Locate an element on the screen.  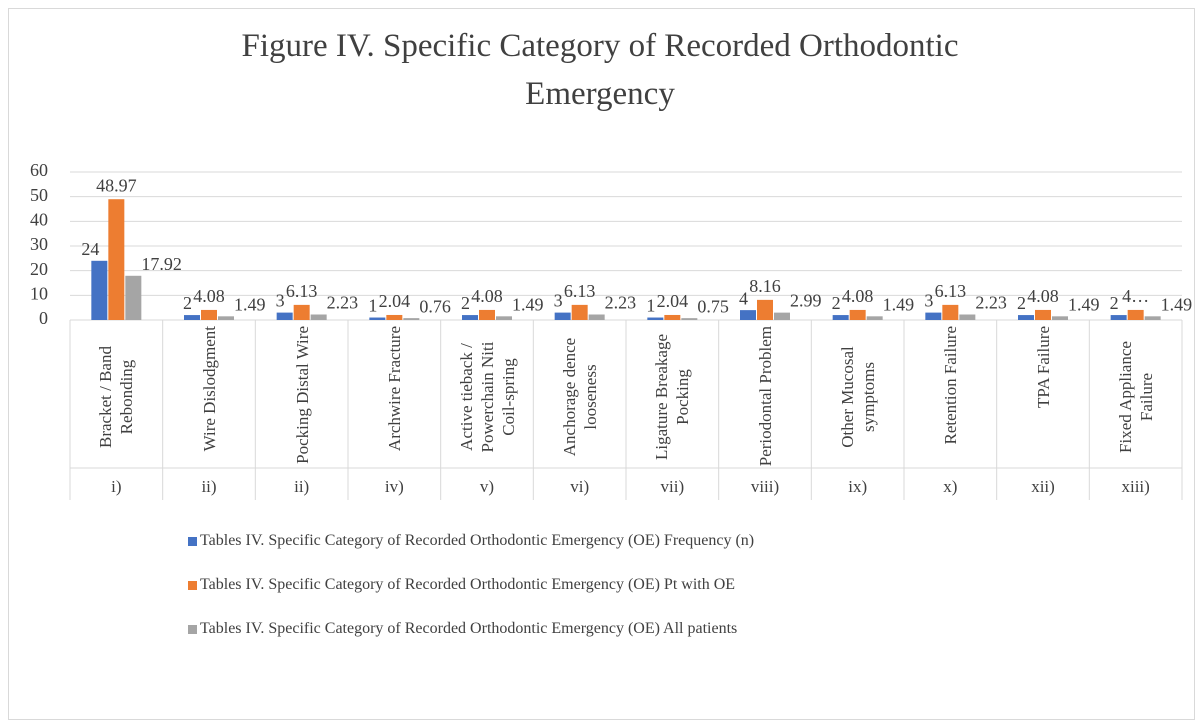
group-label: viii) is located at coordinates (765, 486).